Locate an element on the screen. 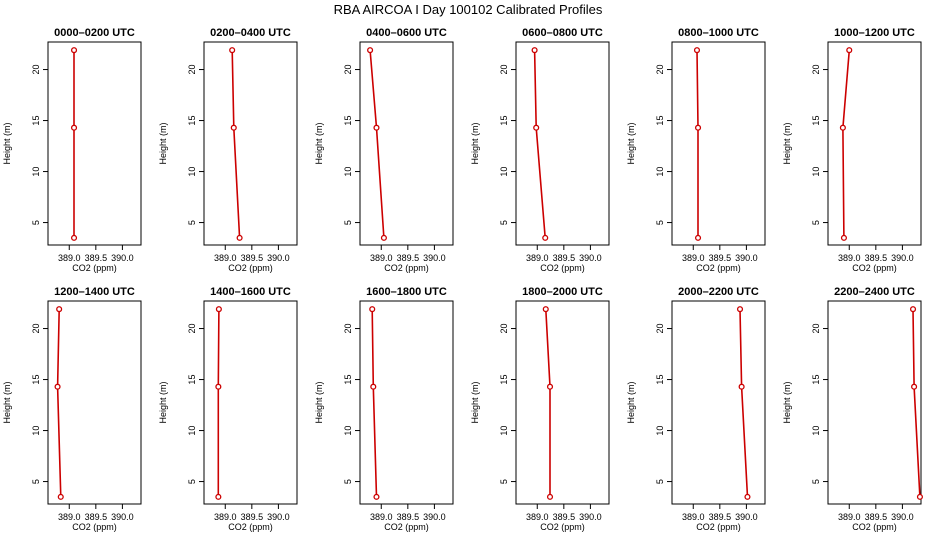  panel-title: 0400–0600 UTC is located at coordinates (406, 33).